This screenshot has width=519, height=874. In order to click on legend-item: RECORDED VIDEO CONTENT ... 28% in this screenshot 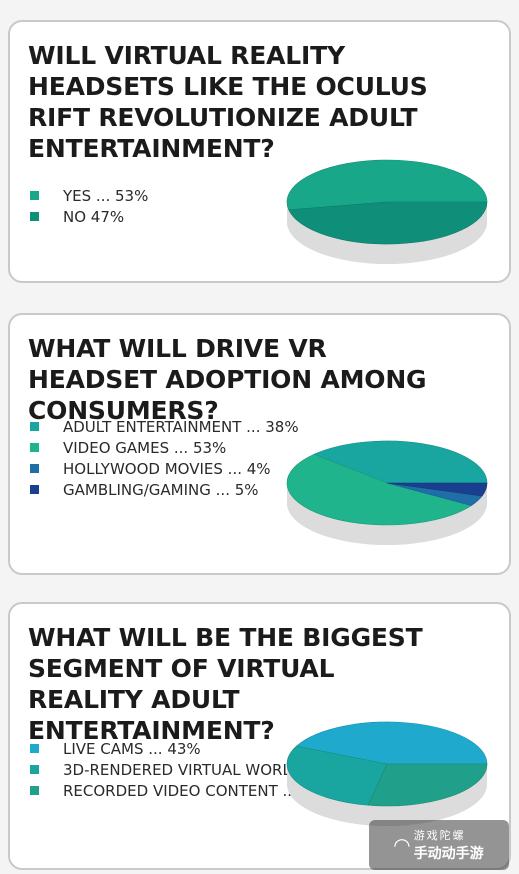, I will do `click(199, 790)`.